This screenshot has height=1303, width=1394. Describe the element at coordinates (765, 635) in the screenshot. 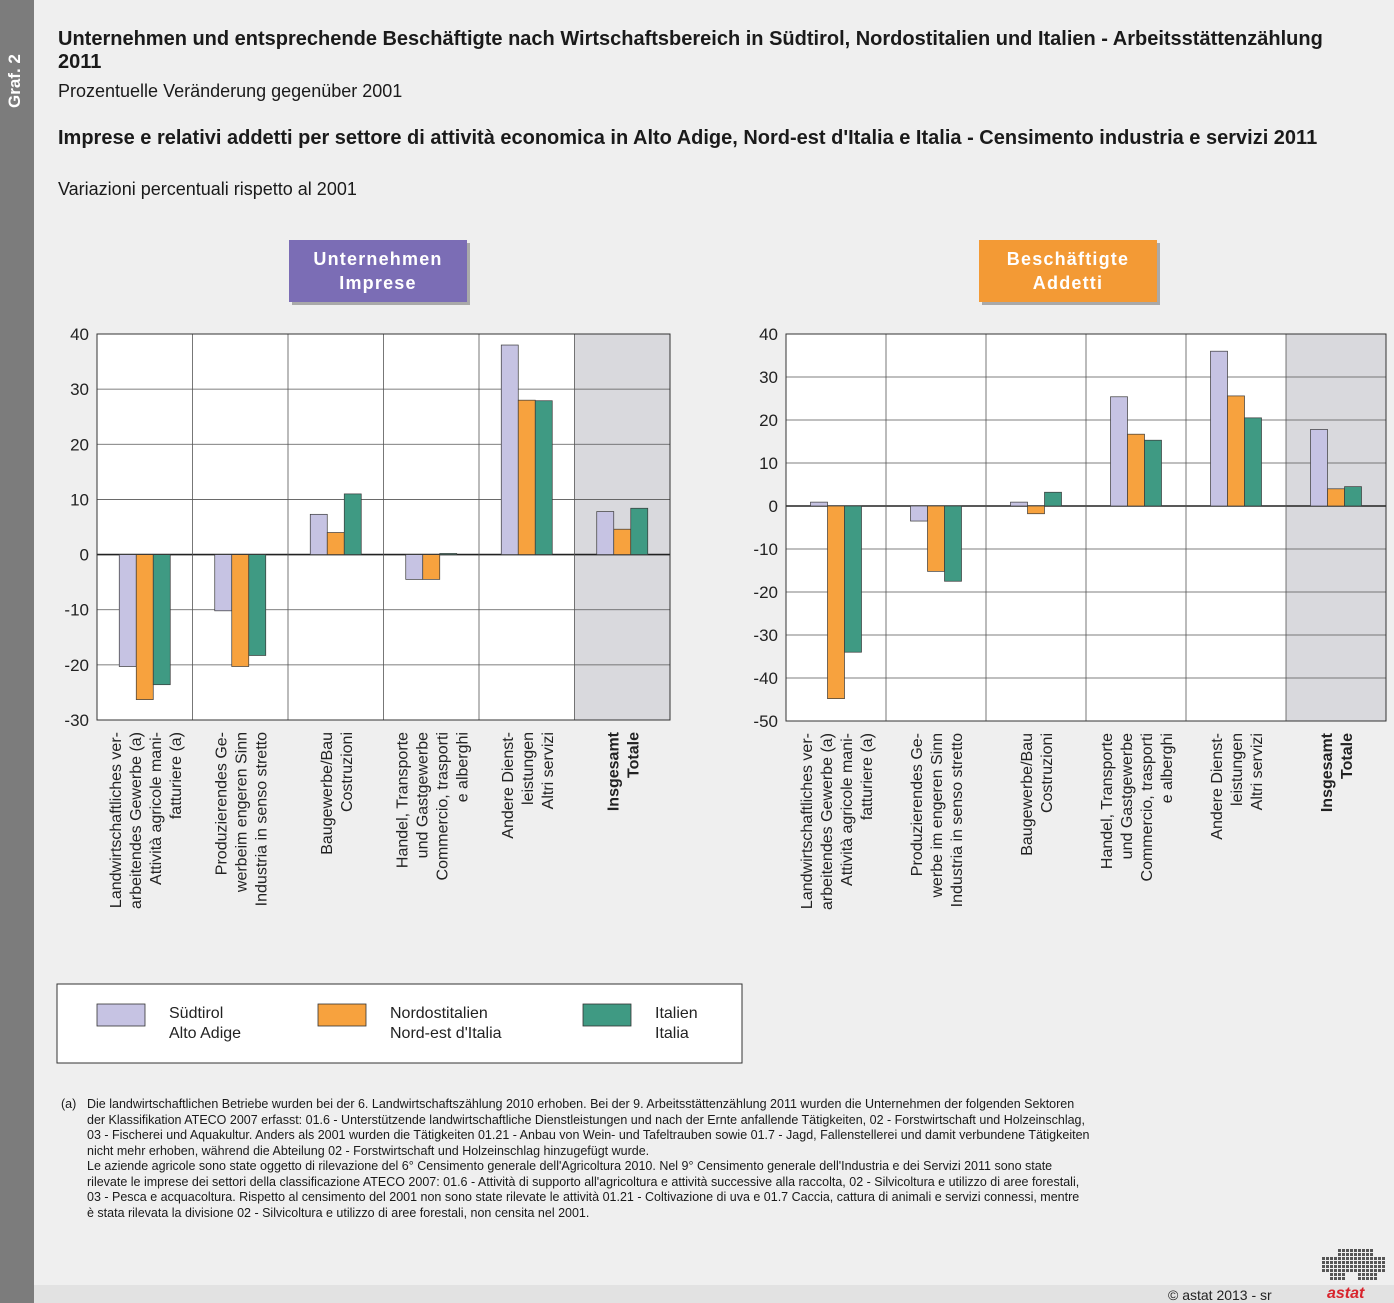

I see `y-tick-label: -30` at that location.